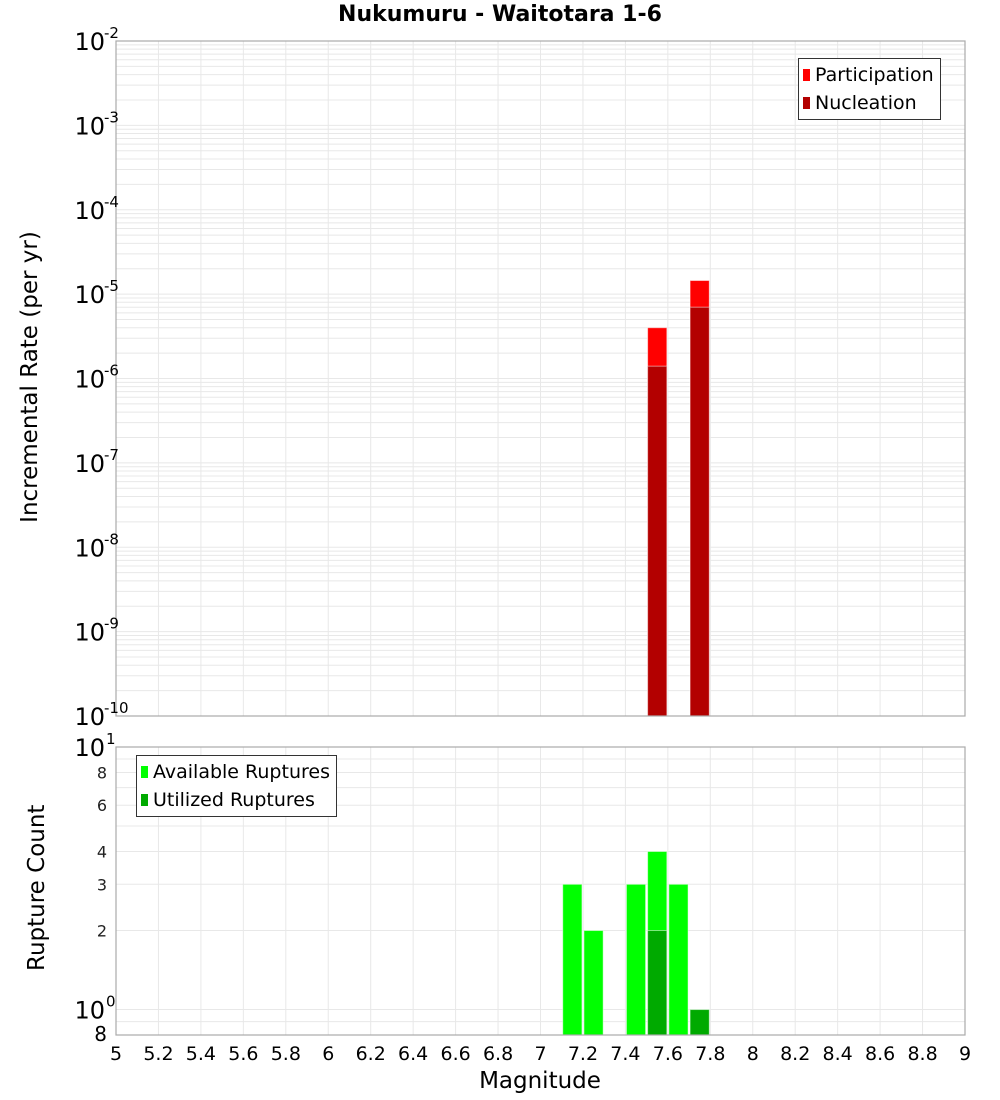 This screenshot has height=1100, width=1000. I want to click on y-tick-exponent: 0, so click(111, 1002).